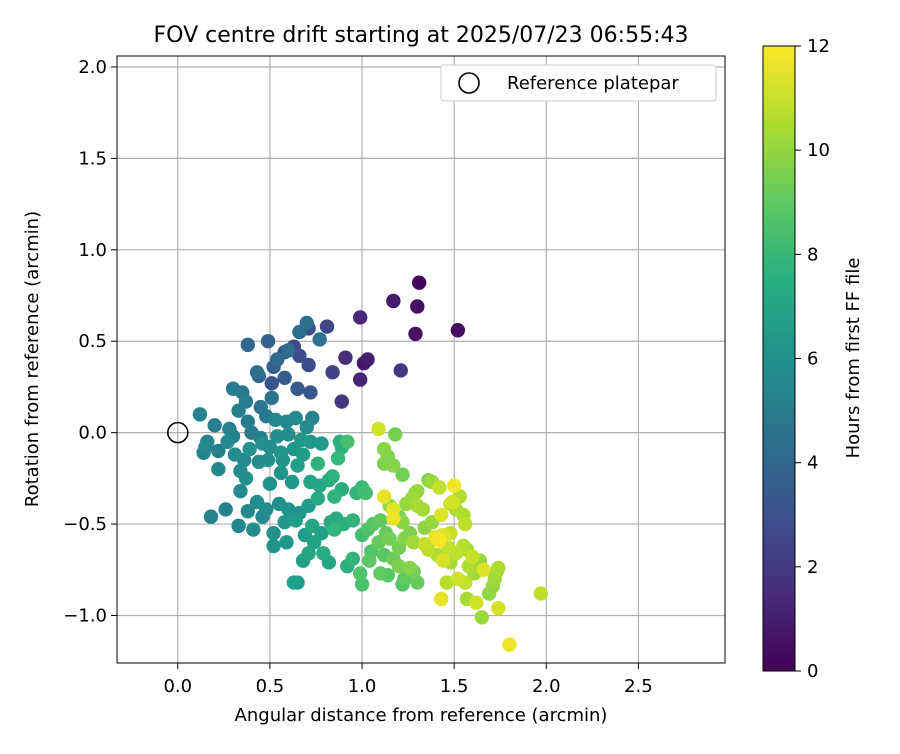 Image resolution: width=900 pixels, height=754 pixels. Describe the element at coordinates (818, 46) in the screenshot. I see `colorbar-tick-label: 12` at that location.